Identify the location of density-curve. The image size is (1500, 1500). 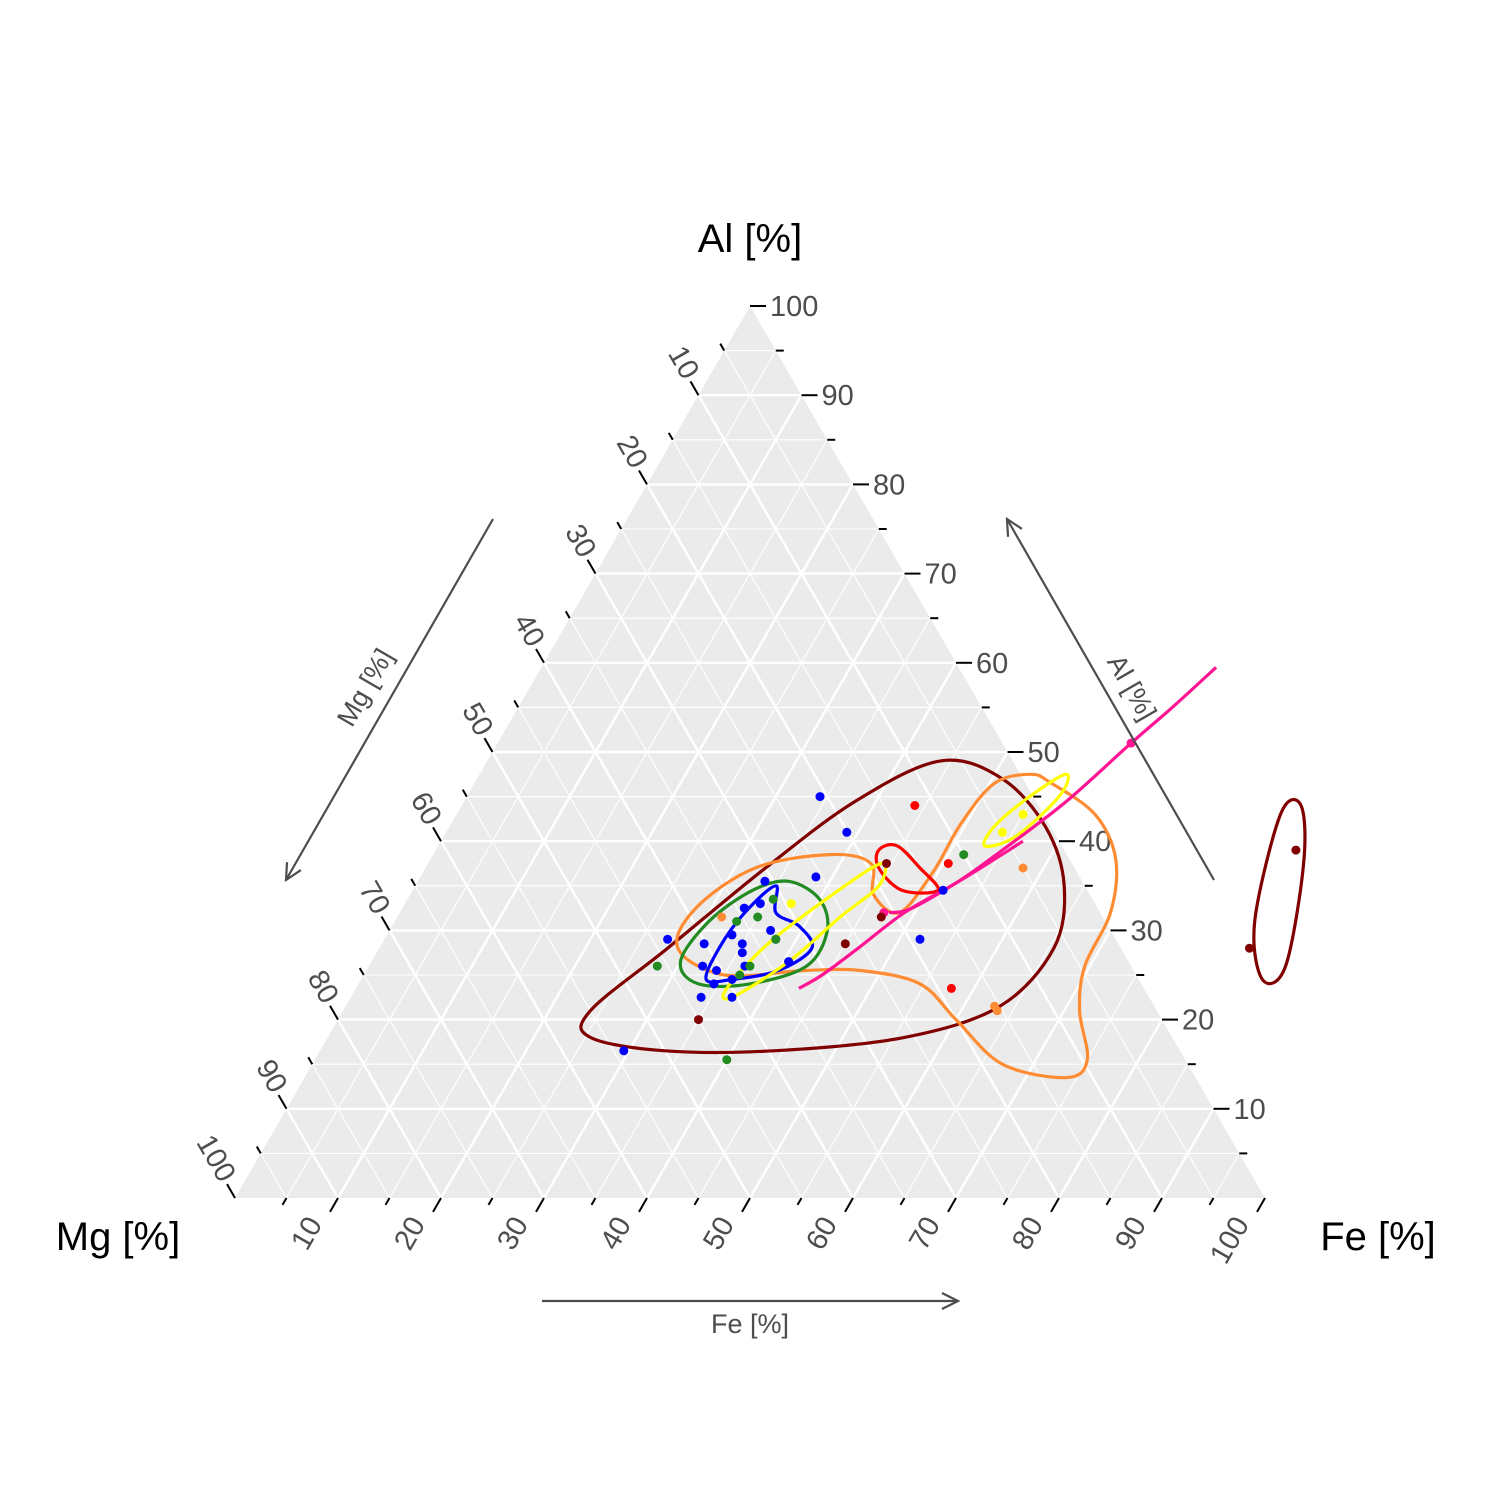
(1008, 828).